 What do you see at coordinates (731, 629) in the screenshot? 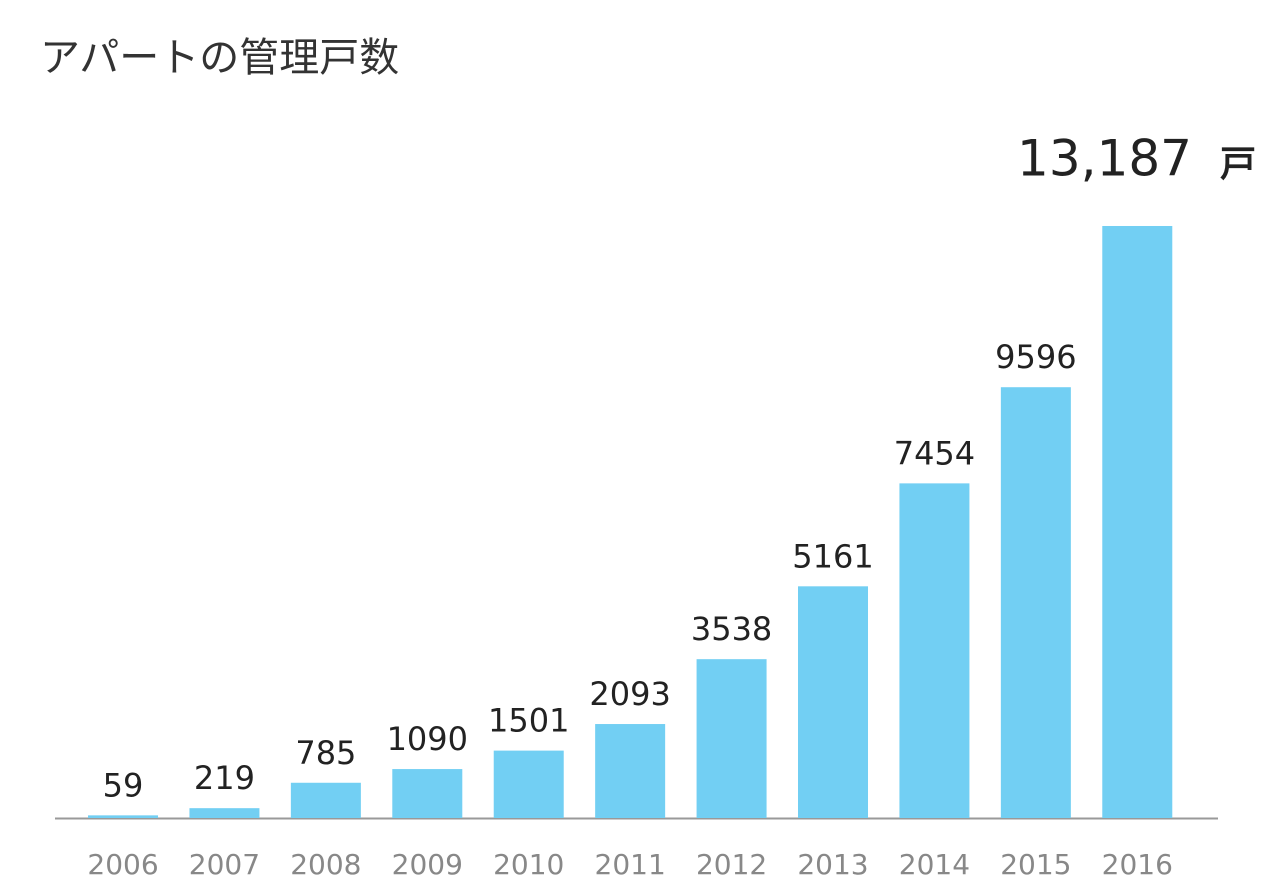
I see `value-label: 3538` at bounding box center [731, 629].